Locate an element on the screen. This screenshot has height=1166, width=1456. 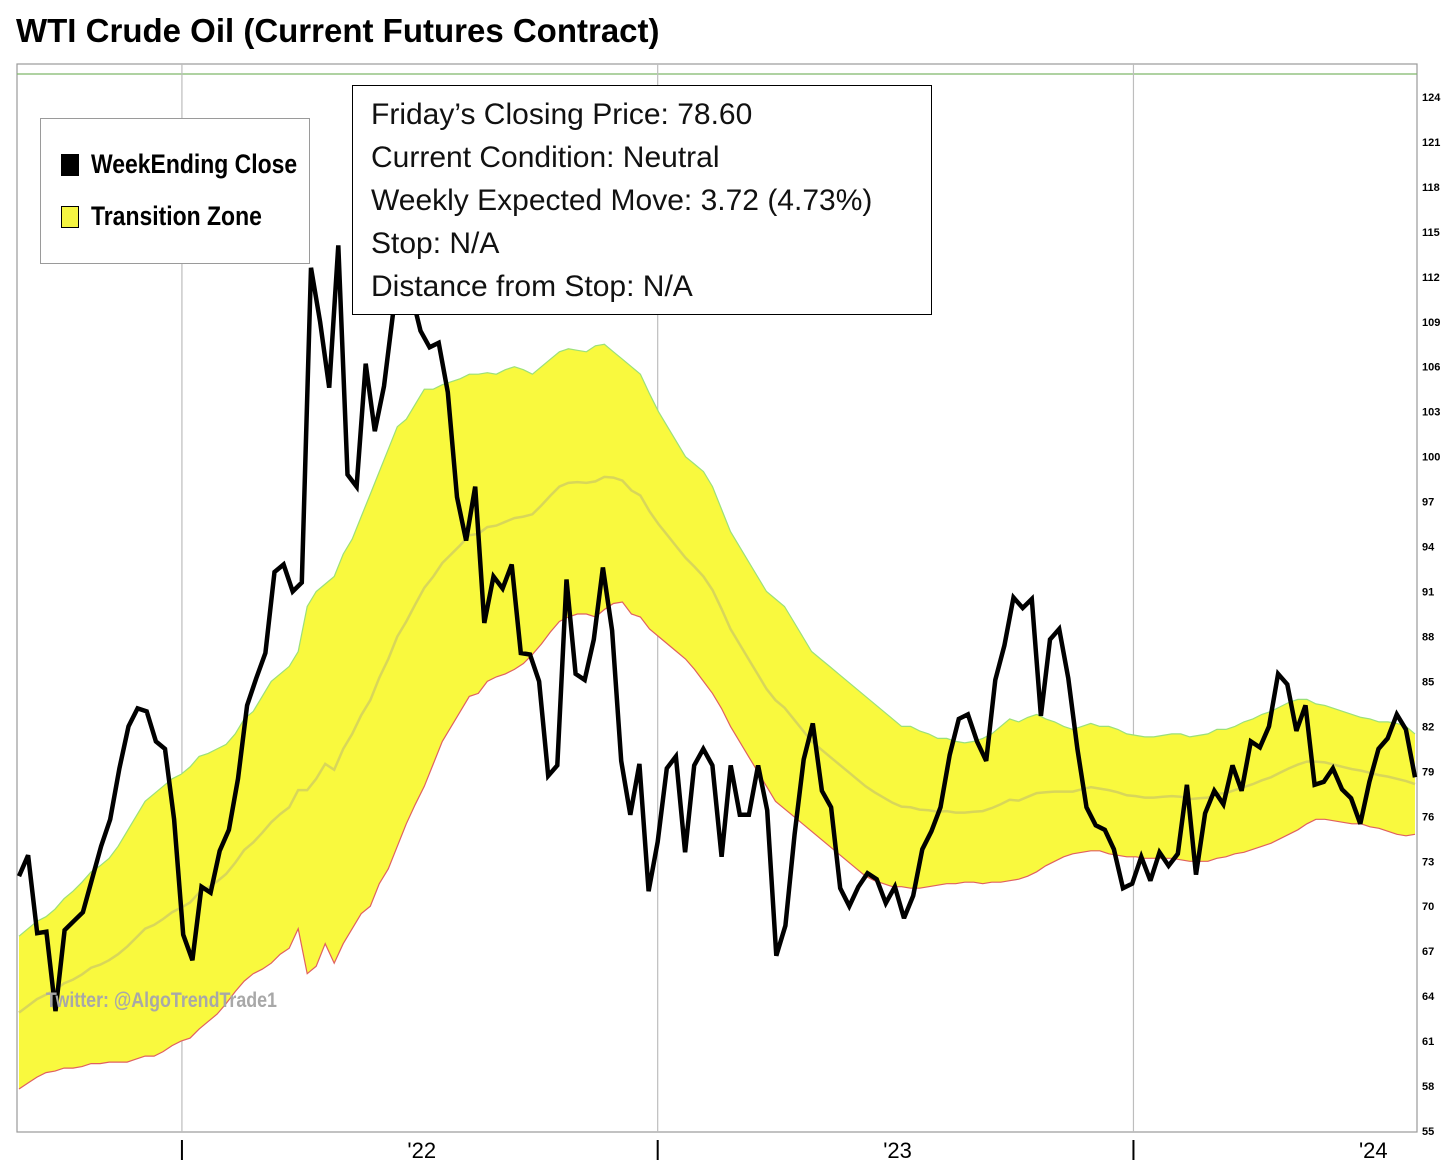
y-tick-label: 61 is located at coordinates (1428, 1042).